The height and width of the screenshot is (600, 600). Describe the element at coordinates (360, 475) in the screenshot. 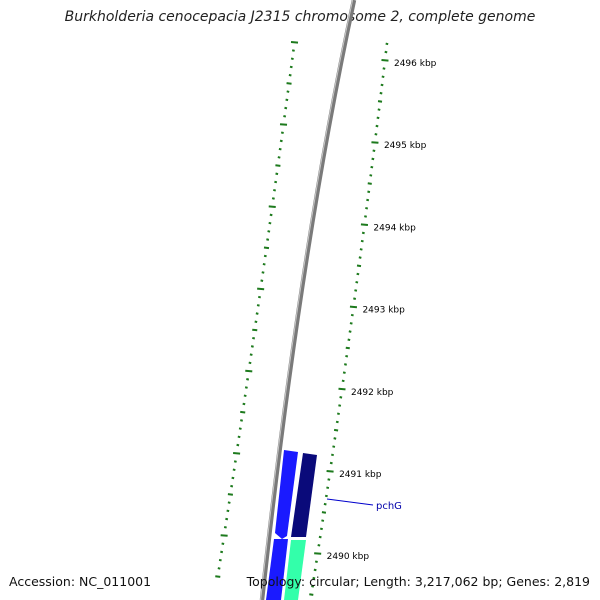

I see `kbp-tick-label: 2491 kbp` at that location.